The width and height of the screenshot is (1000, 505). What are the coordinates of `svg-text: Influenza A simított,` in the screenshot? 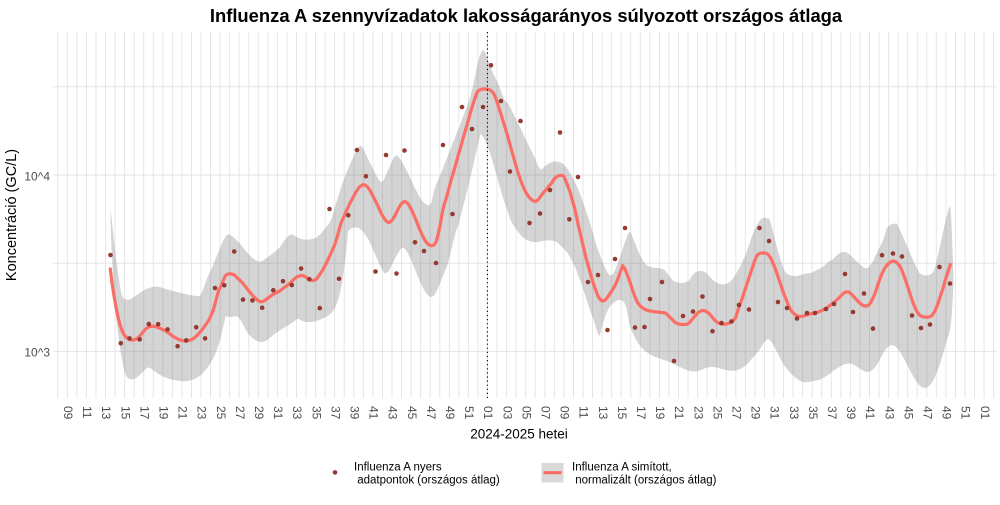 It's located at (622, 468).